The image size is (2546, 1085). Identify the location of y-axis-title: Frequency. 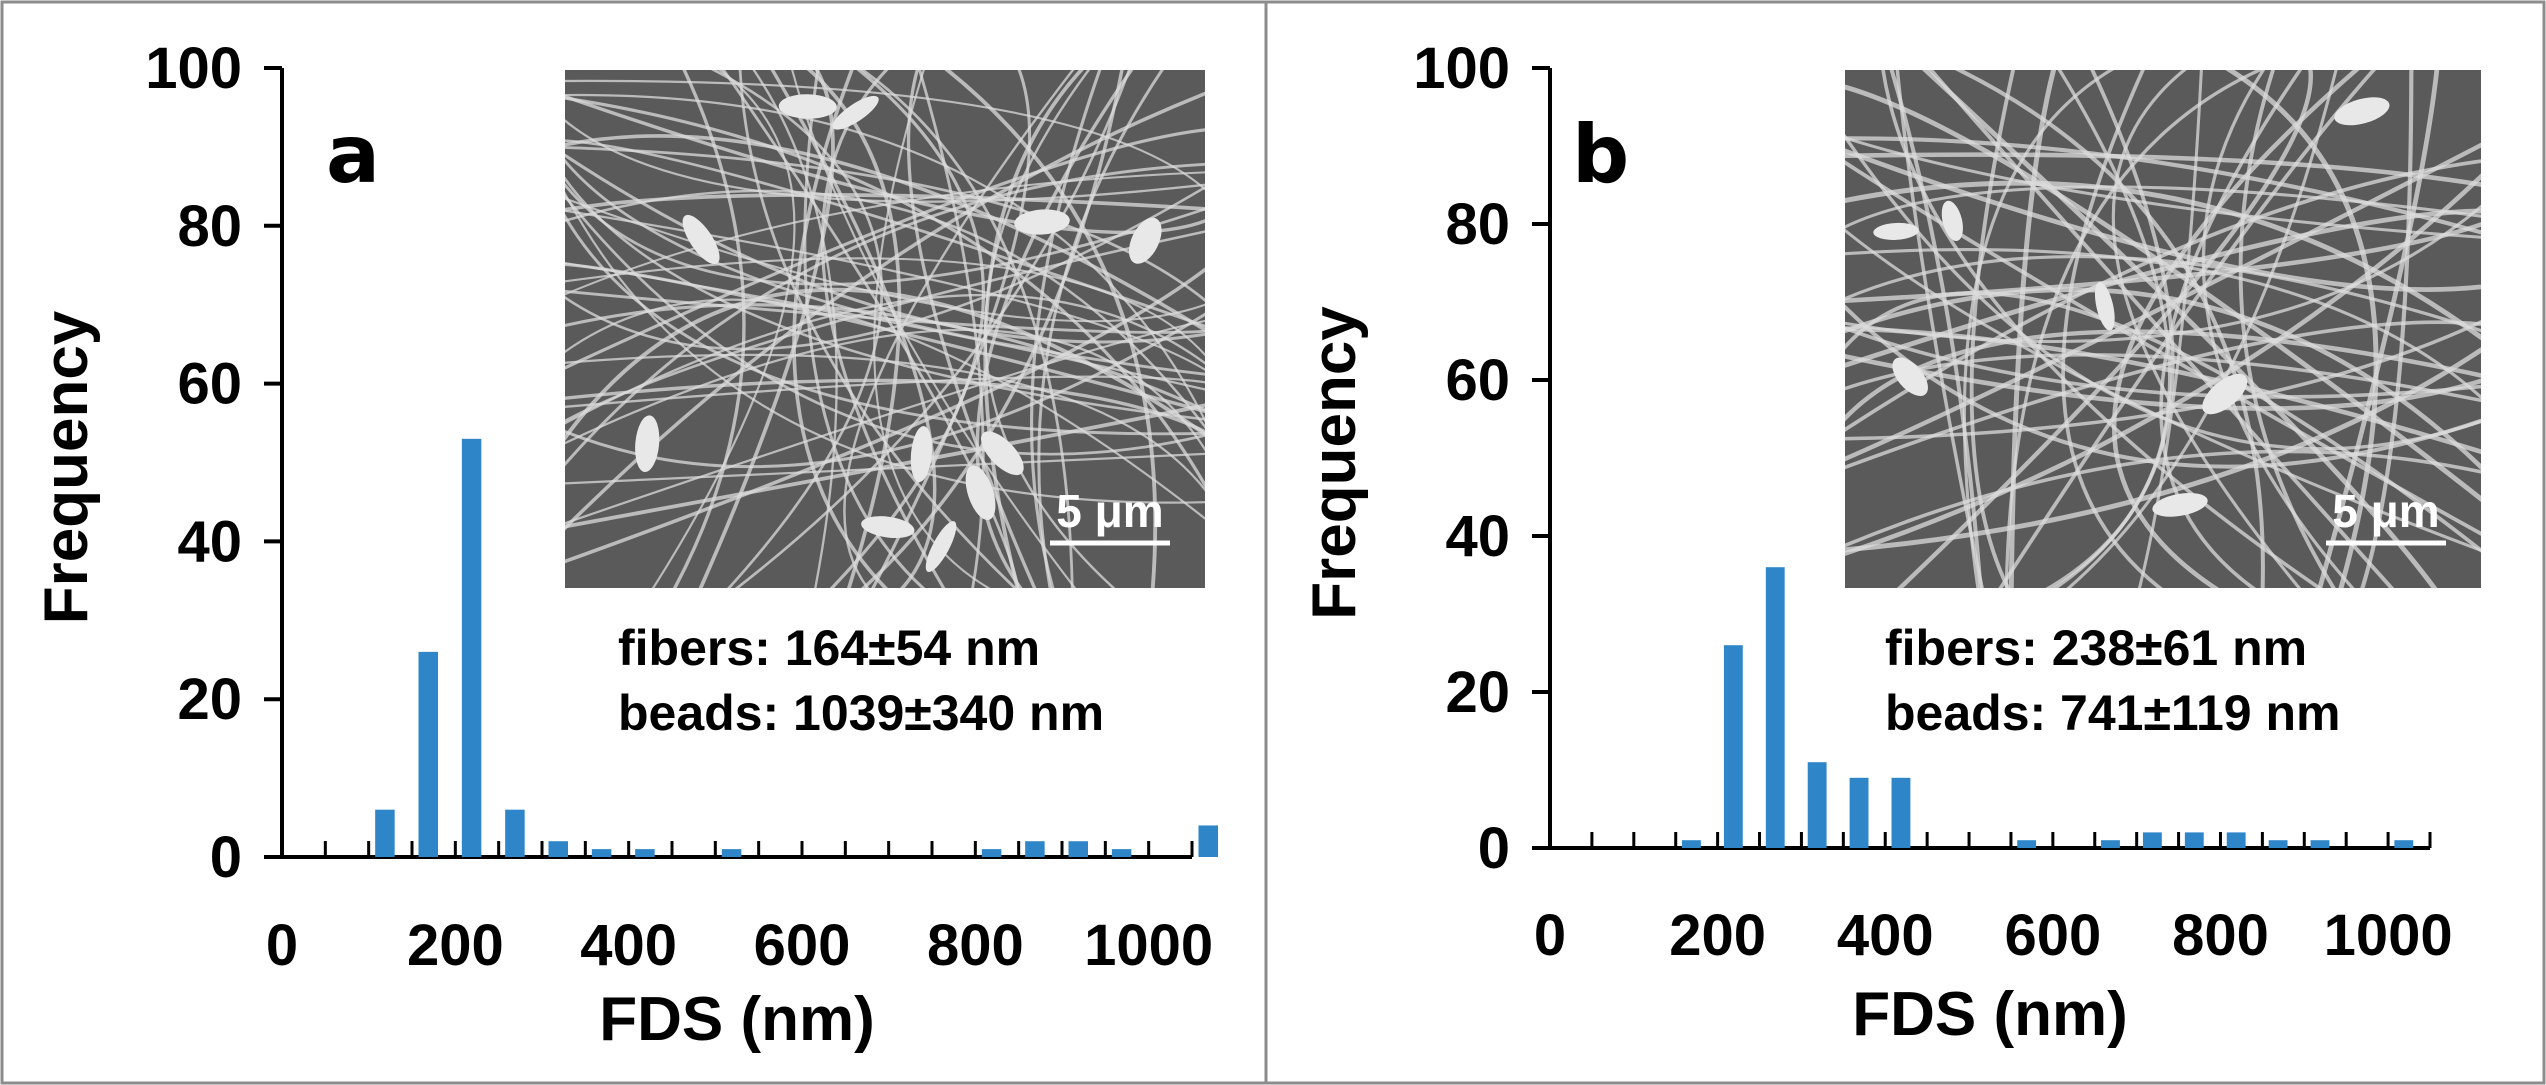
(66, 467).